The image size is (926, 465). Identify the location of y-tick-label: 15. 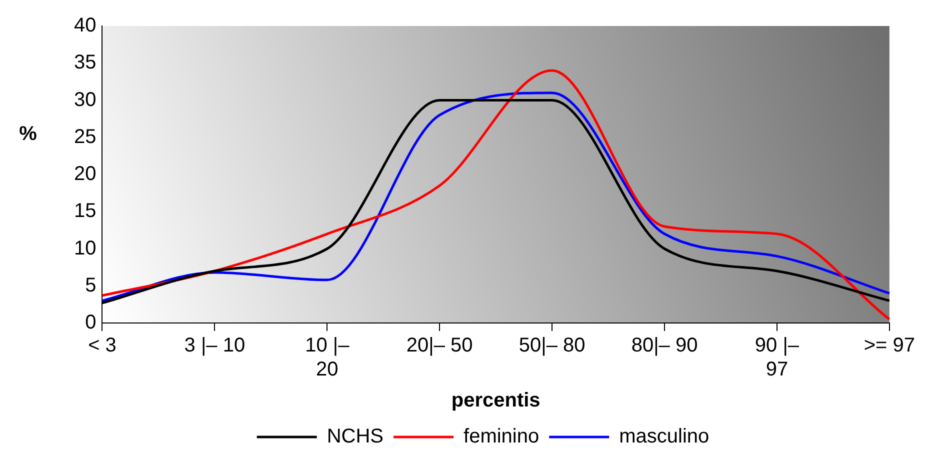
(85, 211).